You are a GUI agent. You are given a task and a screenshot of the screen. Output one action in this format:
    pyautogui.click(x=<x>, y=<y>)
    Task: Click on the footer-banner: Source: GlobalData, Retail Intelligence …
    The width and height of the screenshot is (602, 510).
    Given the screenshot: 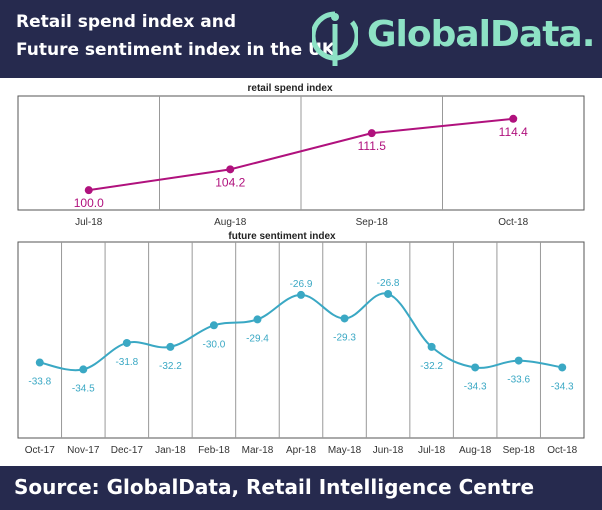 What is the action you would take?
    pyautogui.click(x=301, y=488)
    